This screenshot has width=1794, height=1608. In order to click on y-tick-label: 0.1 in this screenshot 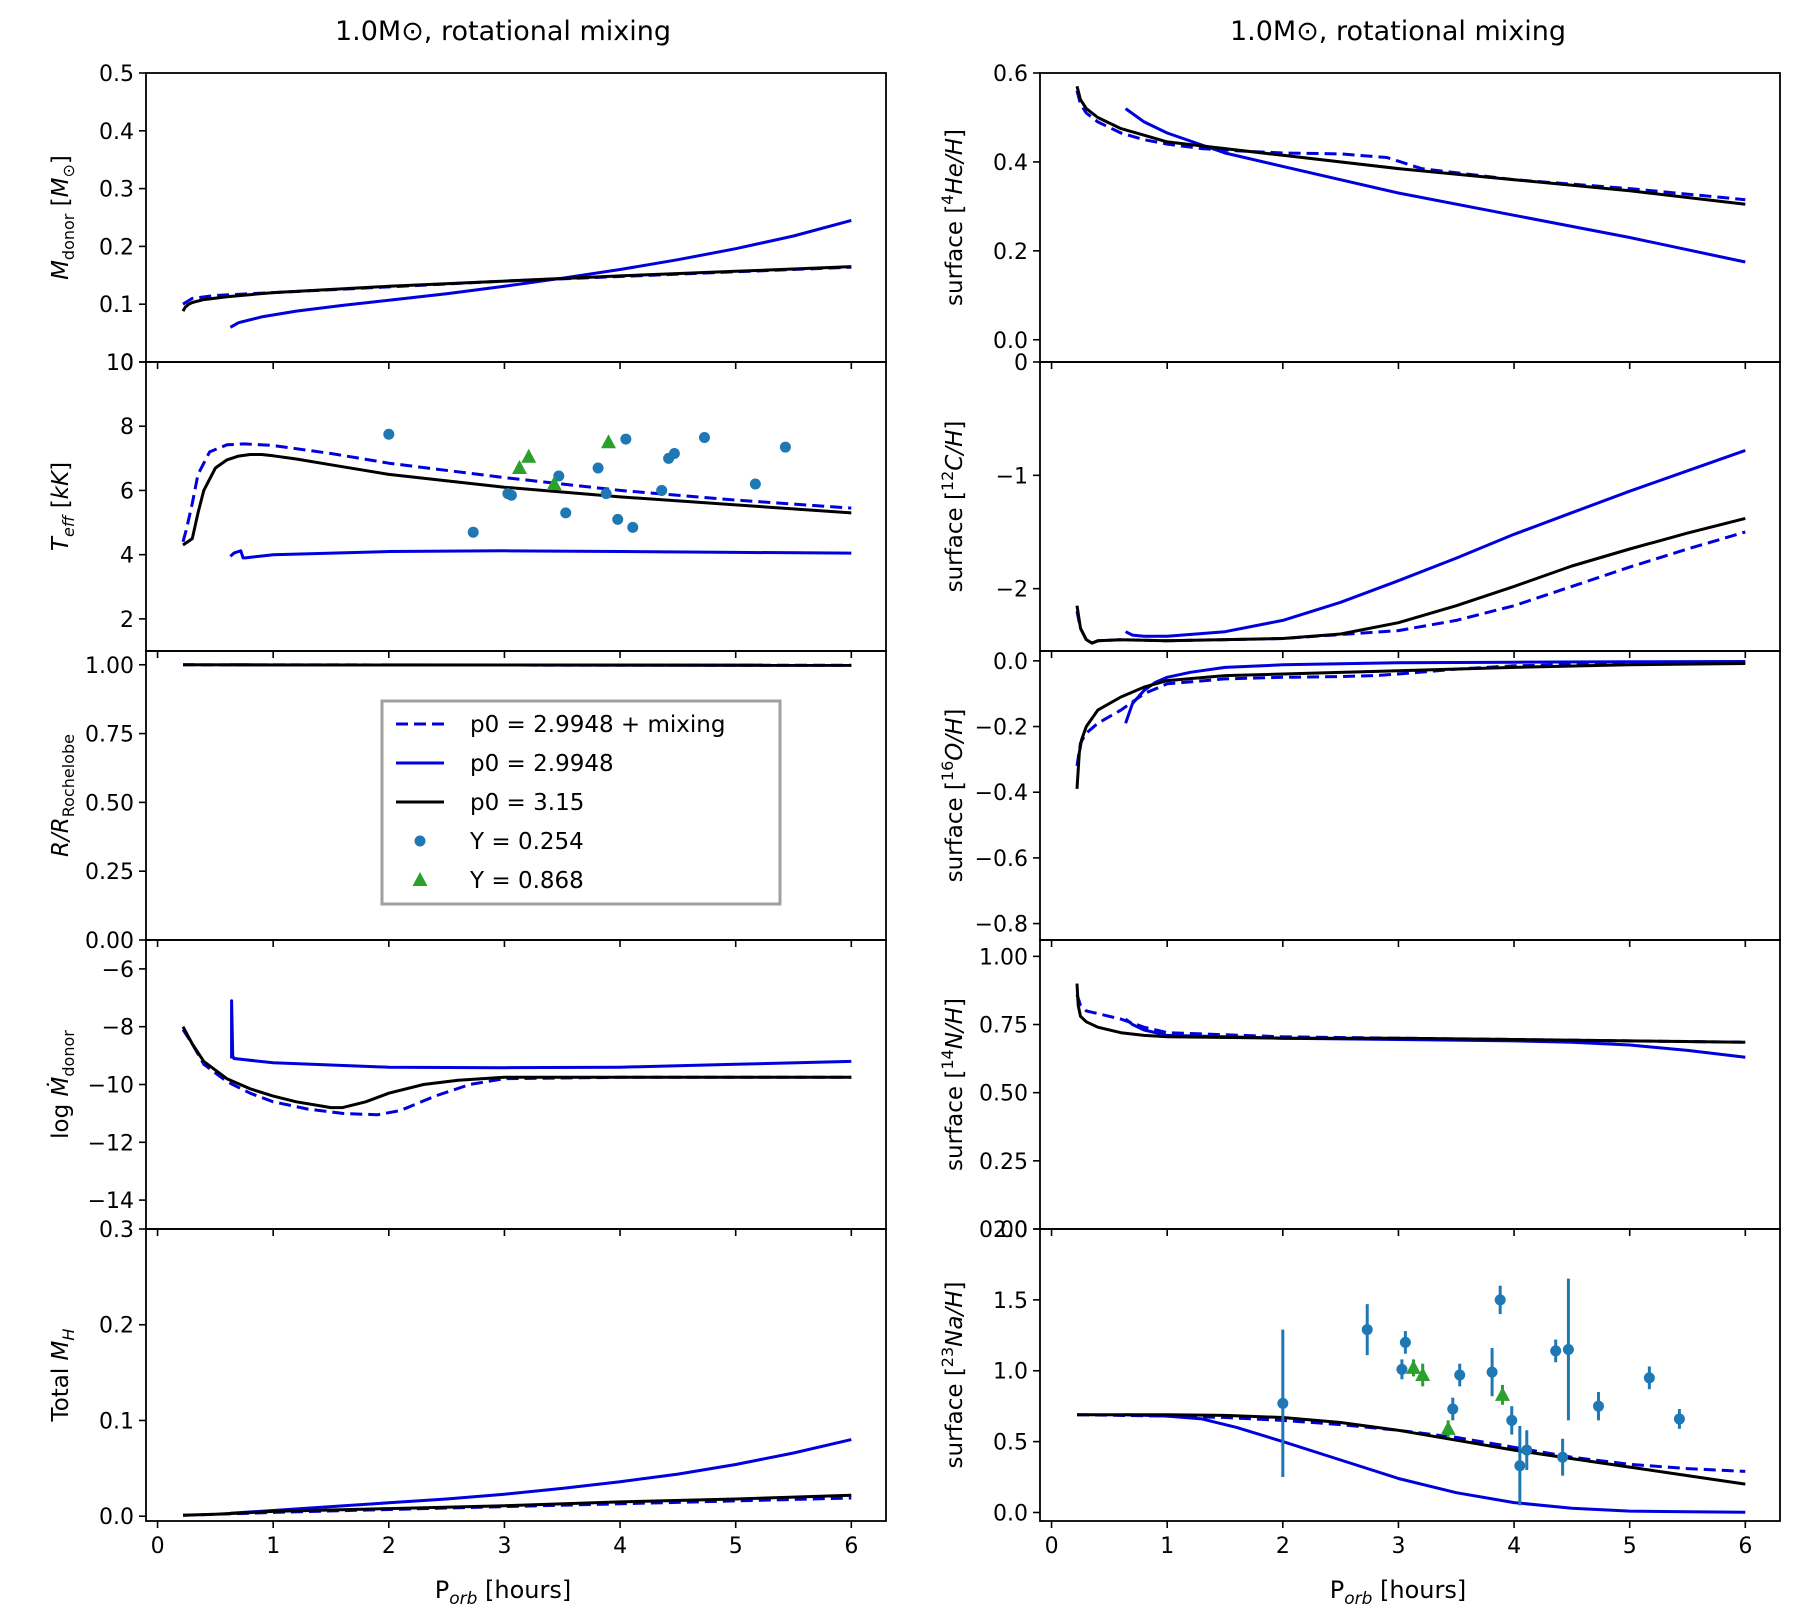, I will do `click(116, 1421)`.